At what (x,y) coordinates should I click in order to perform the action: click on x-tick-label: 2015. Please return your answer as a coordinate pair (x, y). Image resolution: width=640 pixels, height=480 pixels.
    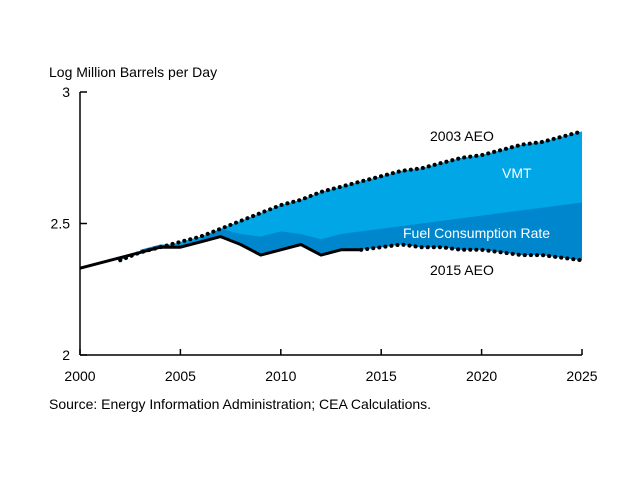
    Looking at the image, I should click on (381, 376).